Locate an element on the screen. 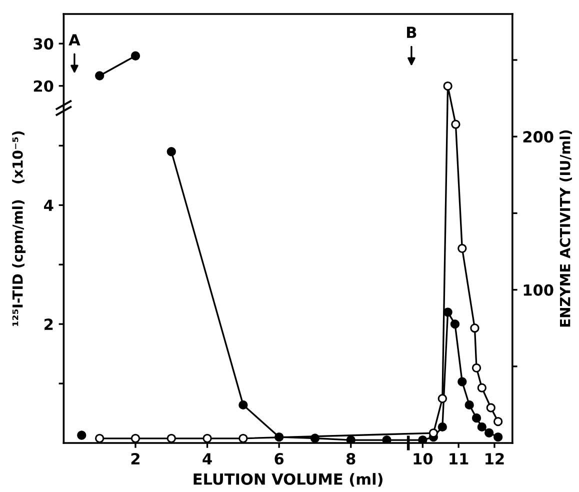  y-tick-label: 4 is located at coordinates (49, 205).